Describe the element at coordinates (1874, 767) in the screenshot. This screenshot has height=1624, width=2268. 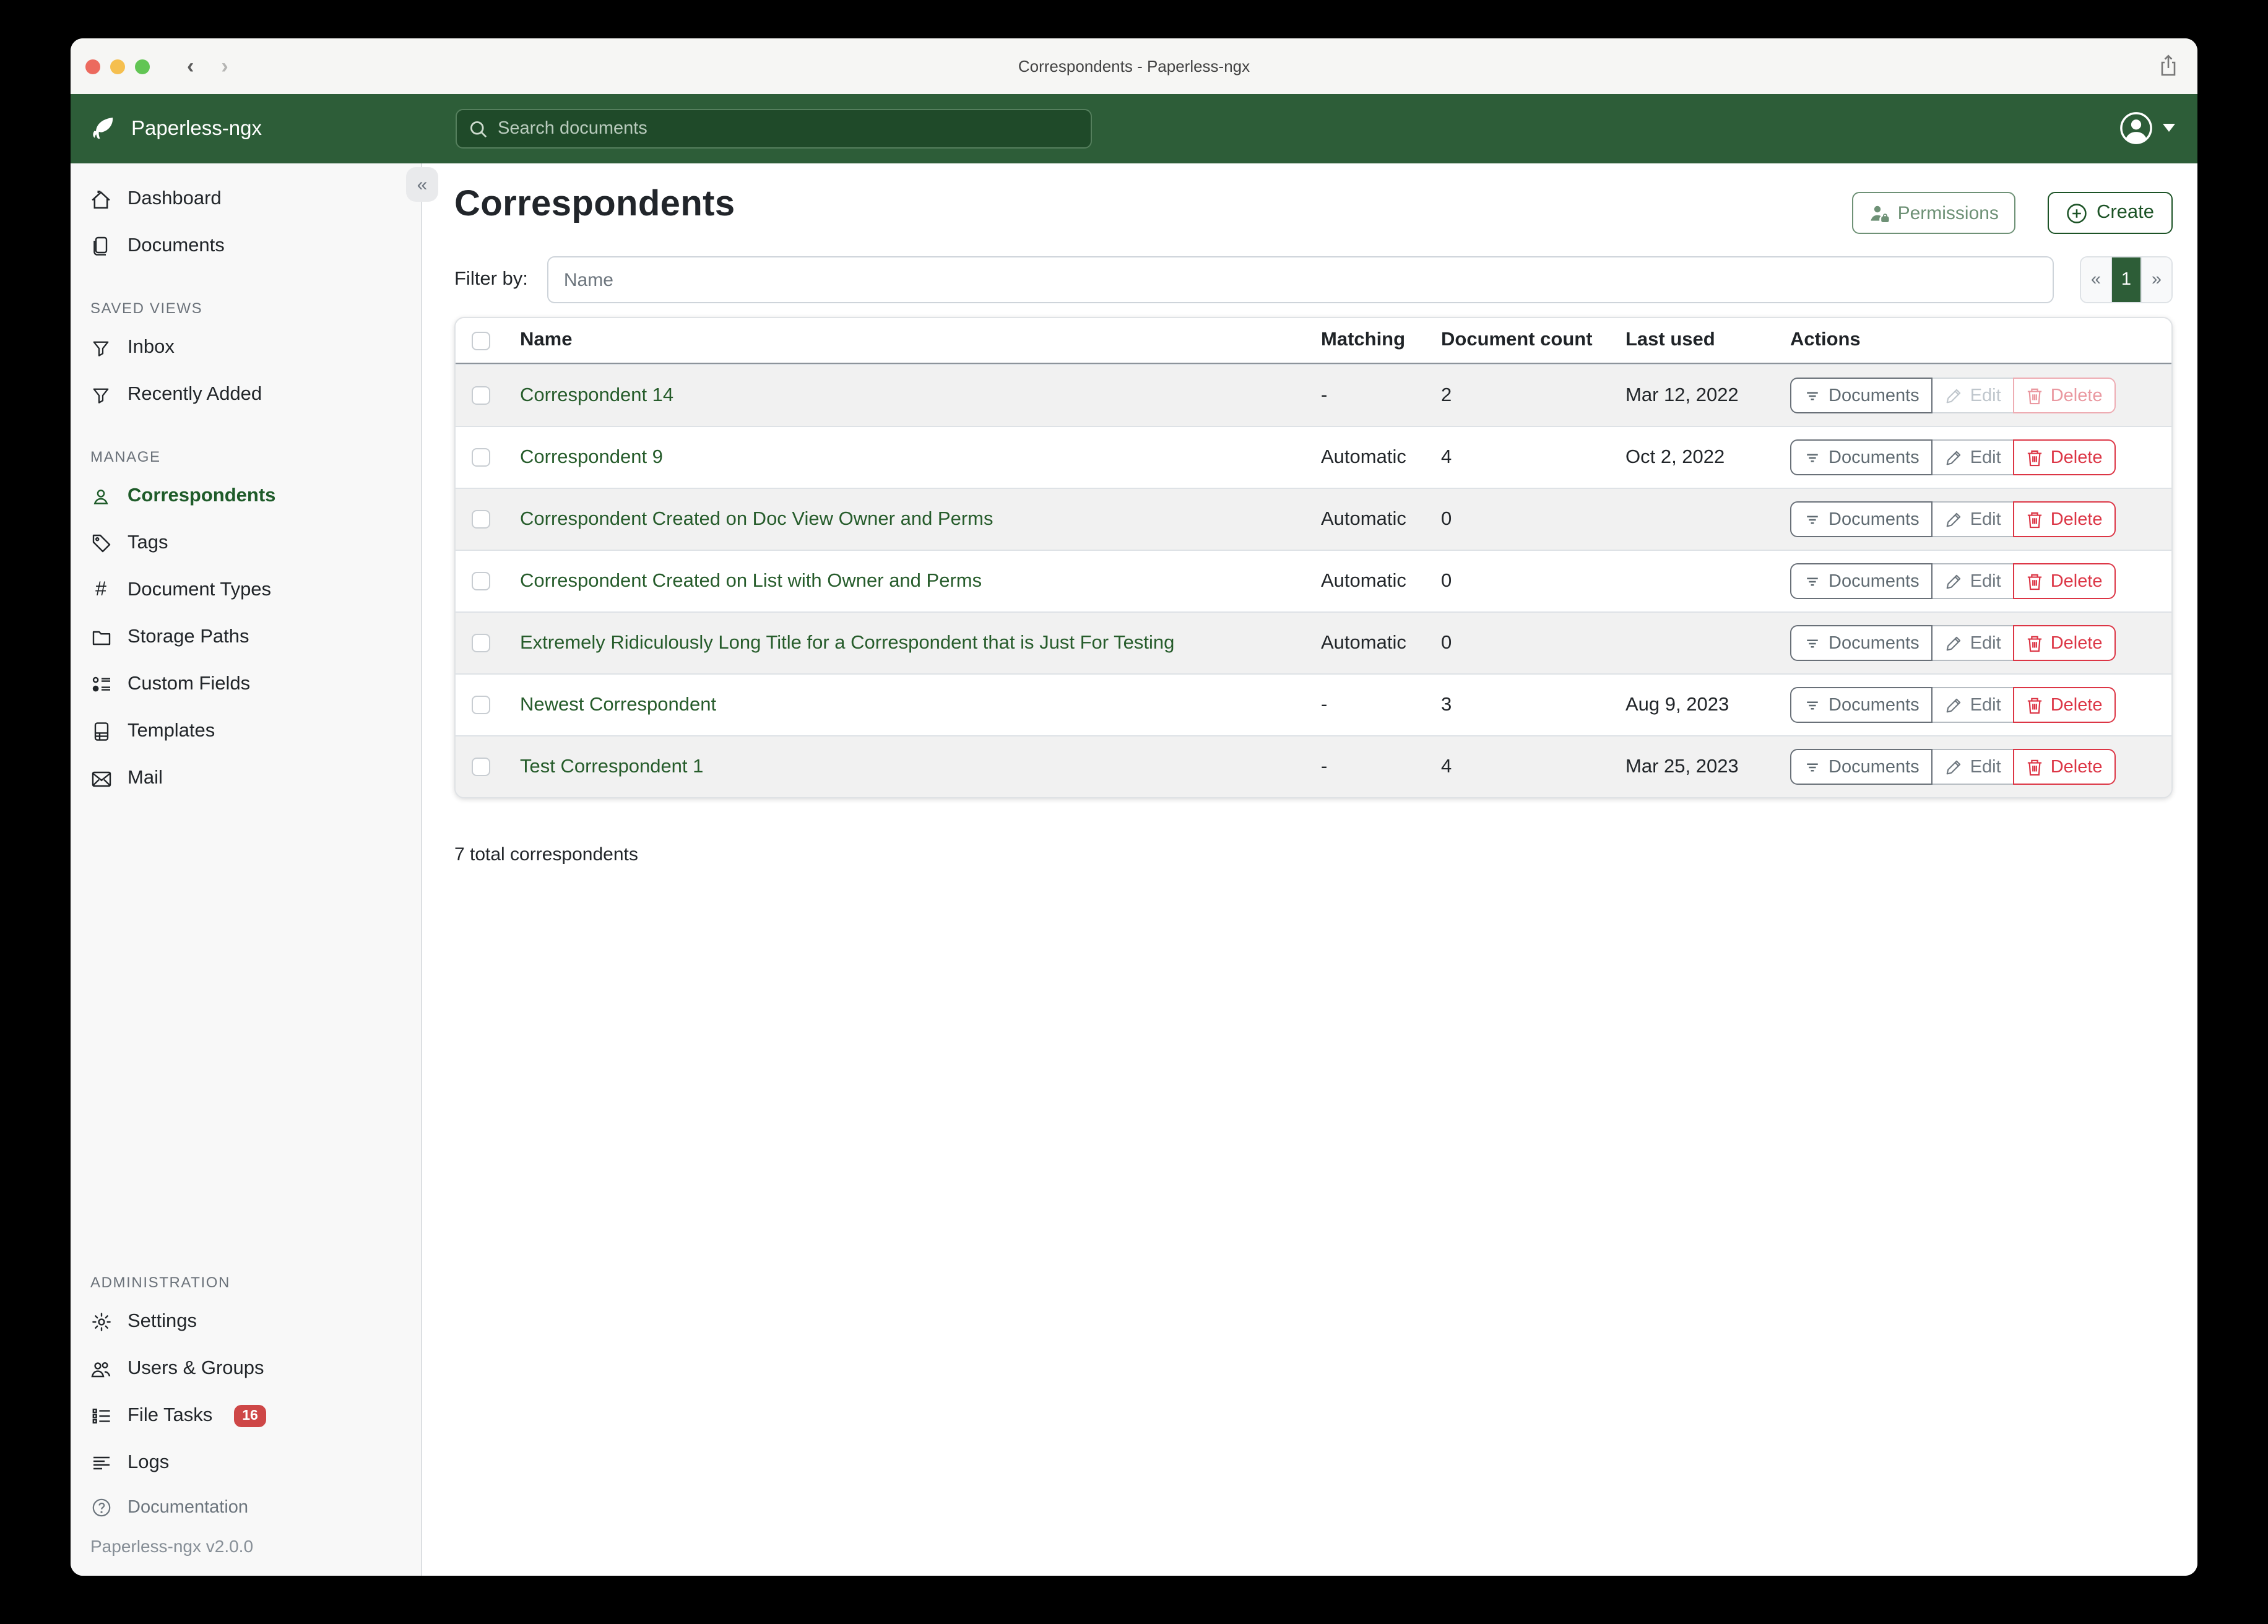
I see `documents-button-label: Documents` at that location.